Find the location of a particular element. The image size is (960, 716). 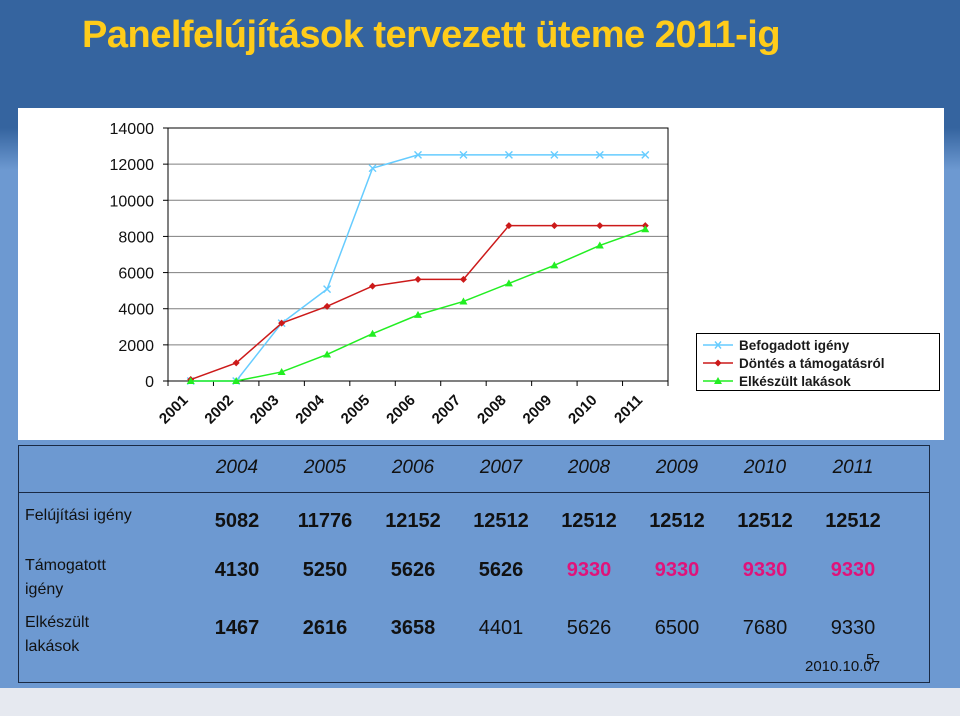

row-label: Felújítási igény is located at coordinates (78, 516).